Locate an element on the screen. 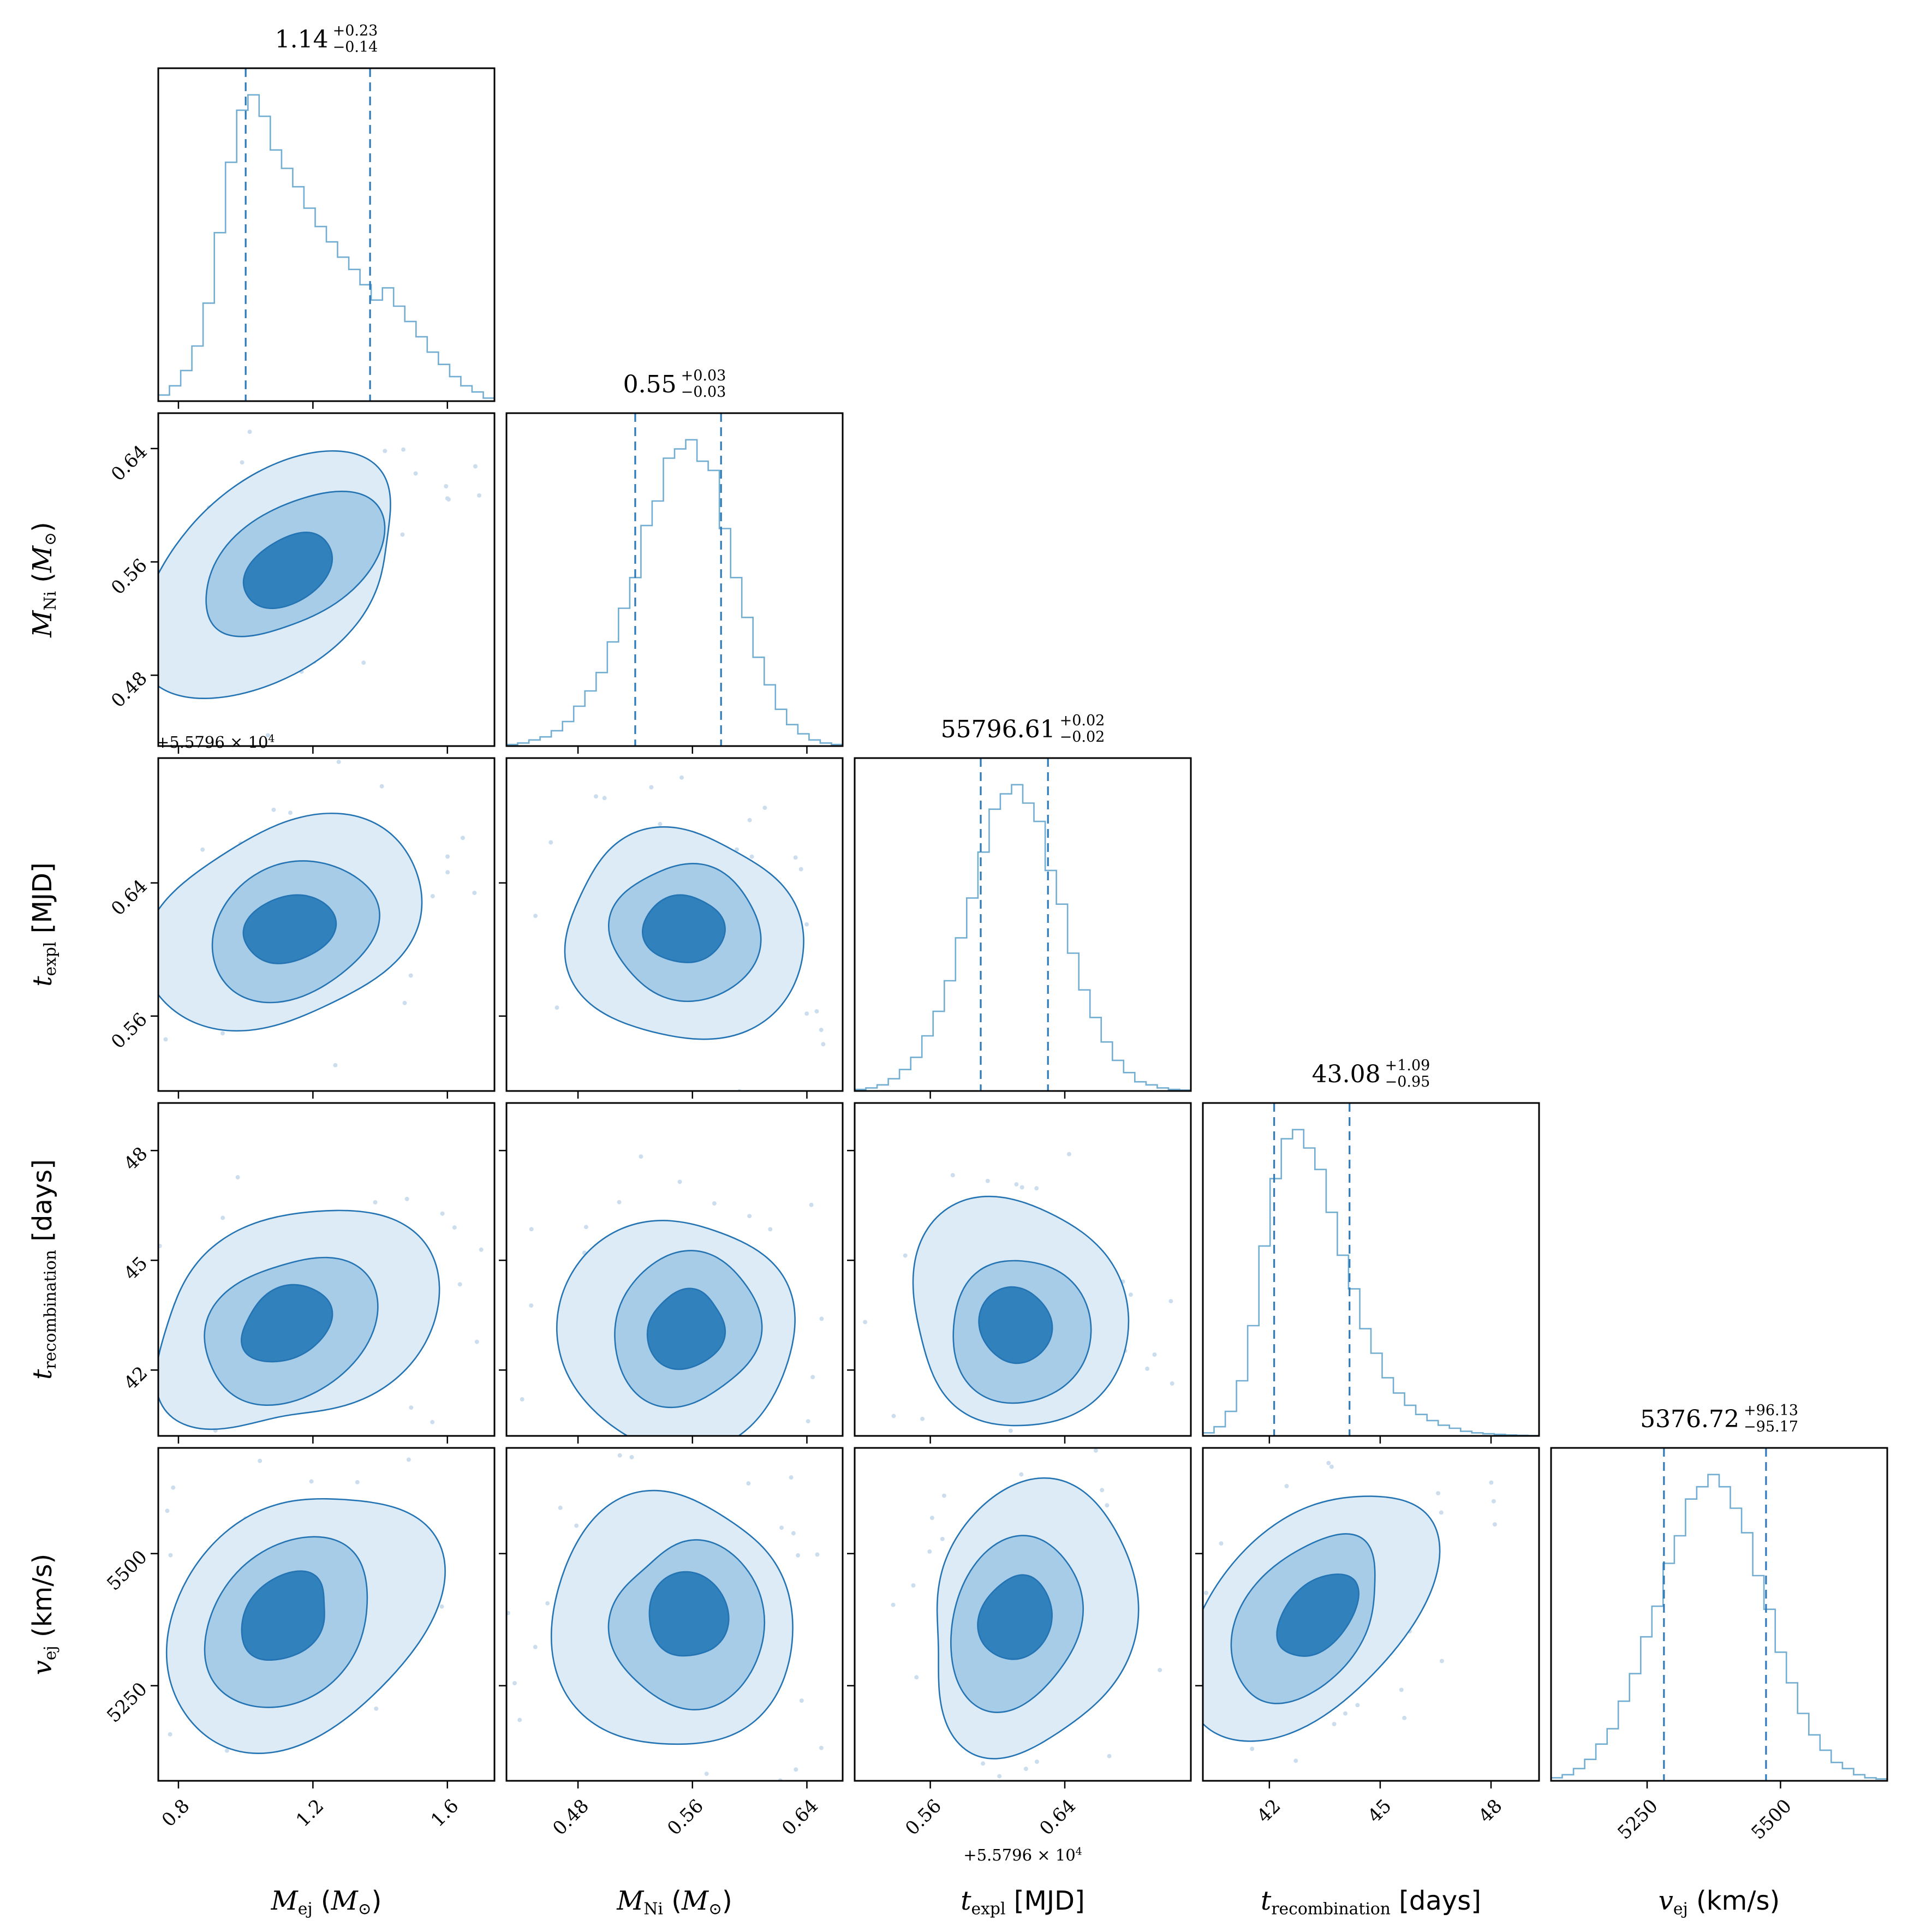 This screenshot has height=1932, width=1932. label-part-2: [MJD] is located at coordinates (42, 902).